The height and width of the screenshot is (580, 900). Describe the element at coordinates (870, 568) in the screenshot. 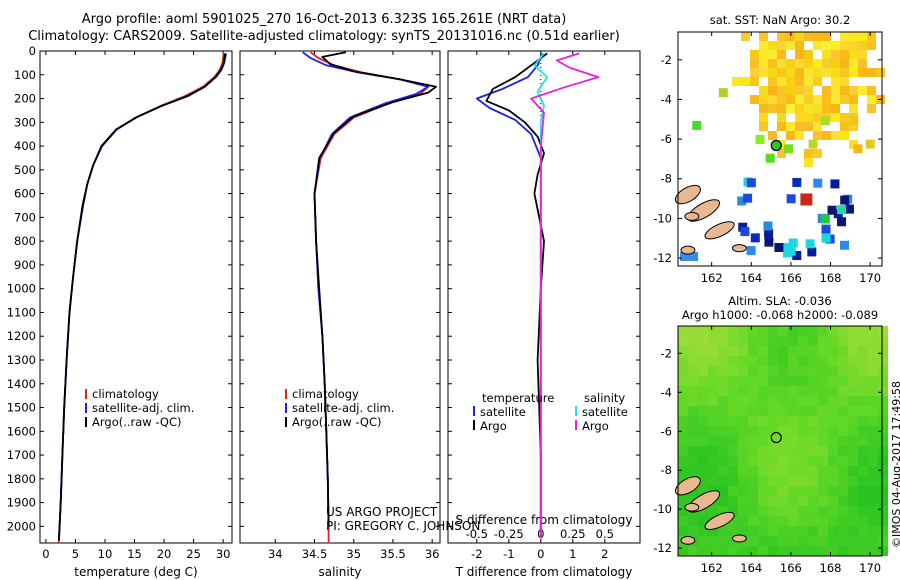

I see `x-tick-label: 170` at that location.